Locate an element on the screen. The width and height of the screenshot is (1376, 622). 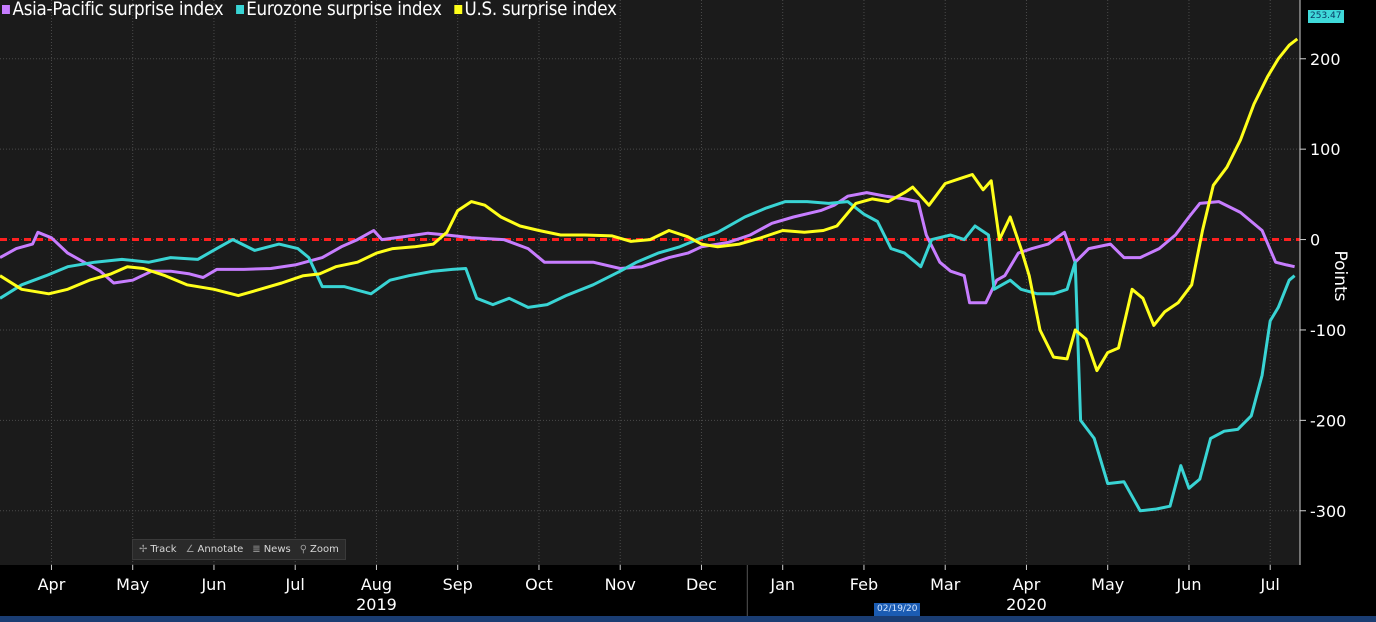
x-tick-label: Jan is located at coordinates (782, 584).